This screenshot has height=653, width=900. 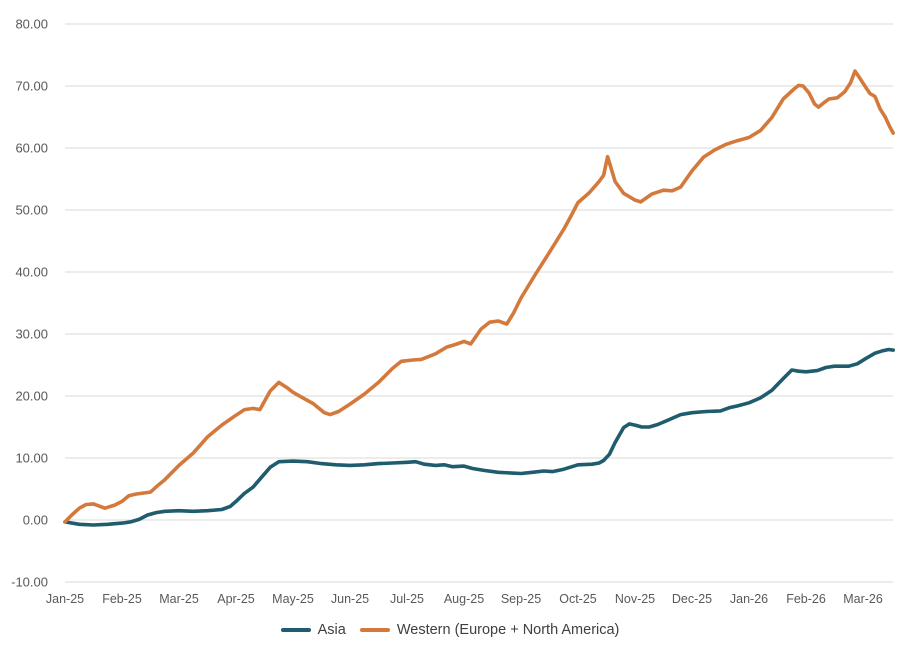 I want to click on western-line-swatch, so click(x=374, y=630).